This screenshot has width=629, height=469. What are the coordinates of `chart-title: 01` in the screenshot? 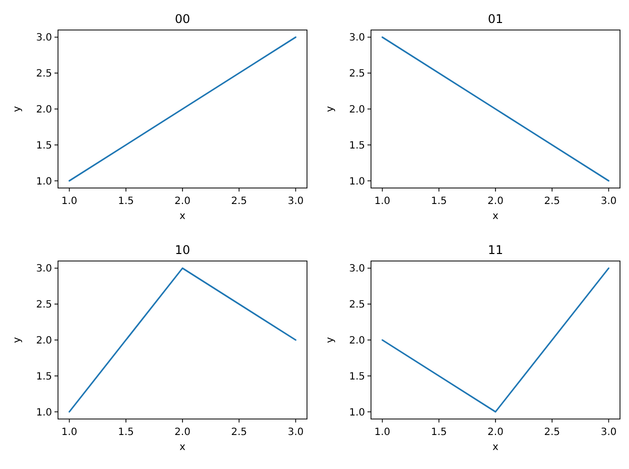 It's located at (496, 19).